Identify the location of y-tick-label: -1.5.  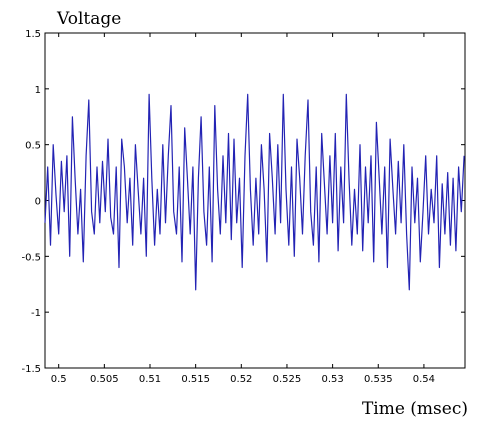
(31, 369).